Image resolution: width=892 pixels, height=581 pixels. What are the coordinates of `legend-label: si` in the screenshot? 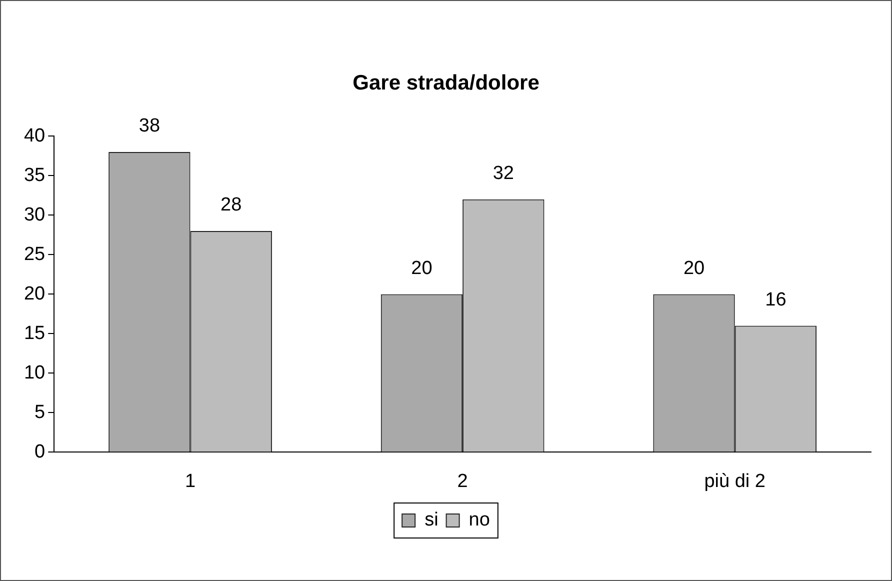 It's located at (431, 520).